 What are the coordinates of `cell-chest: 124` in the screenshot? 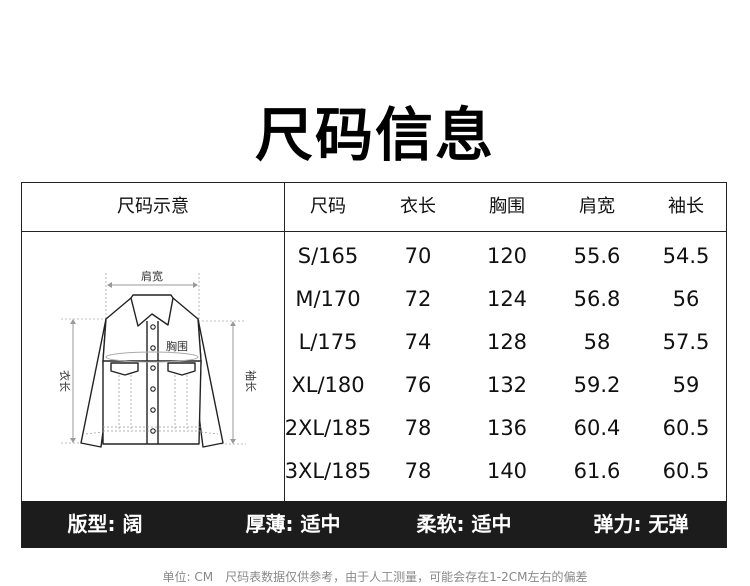 It's located at (507, 299).